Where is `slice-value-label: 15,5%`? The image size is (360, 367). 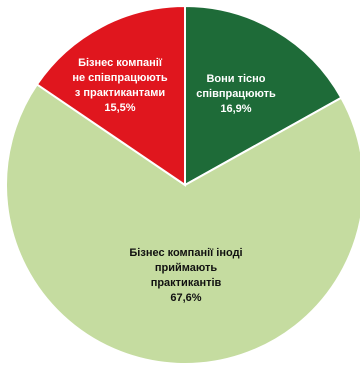 slice-value-label: 15,5% is located at coordinates (119, 108).